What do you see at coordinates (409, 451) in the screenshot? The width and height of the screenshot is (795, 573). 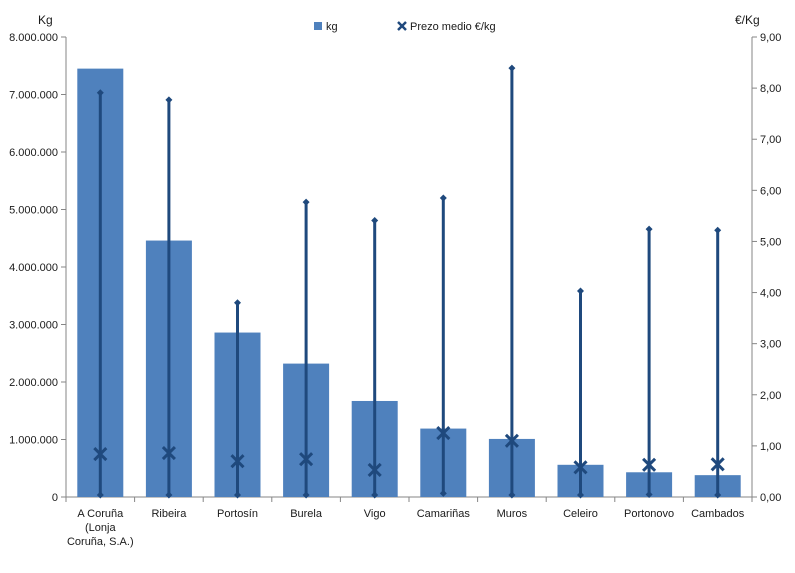 I see `price-markers` at bounding box center [409, 451].